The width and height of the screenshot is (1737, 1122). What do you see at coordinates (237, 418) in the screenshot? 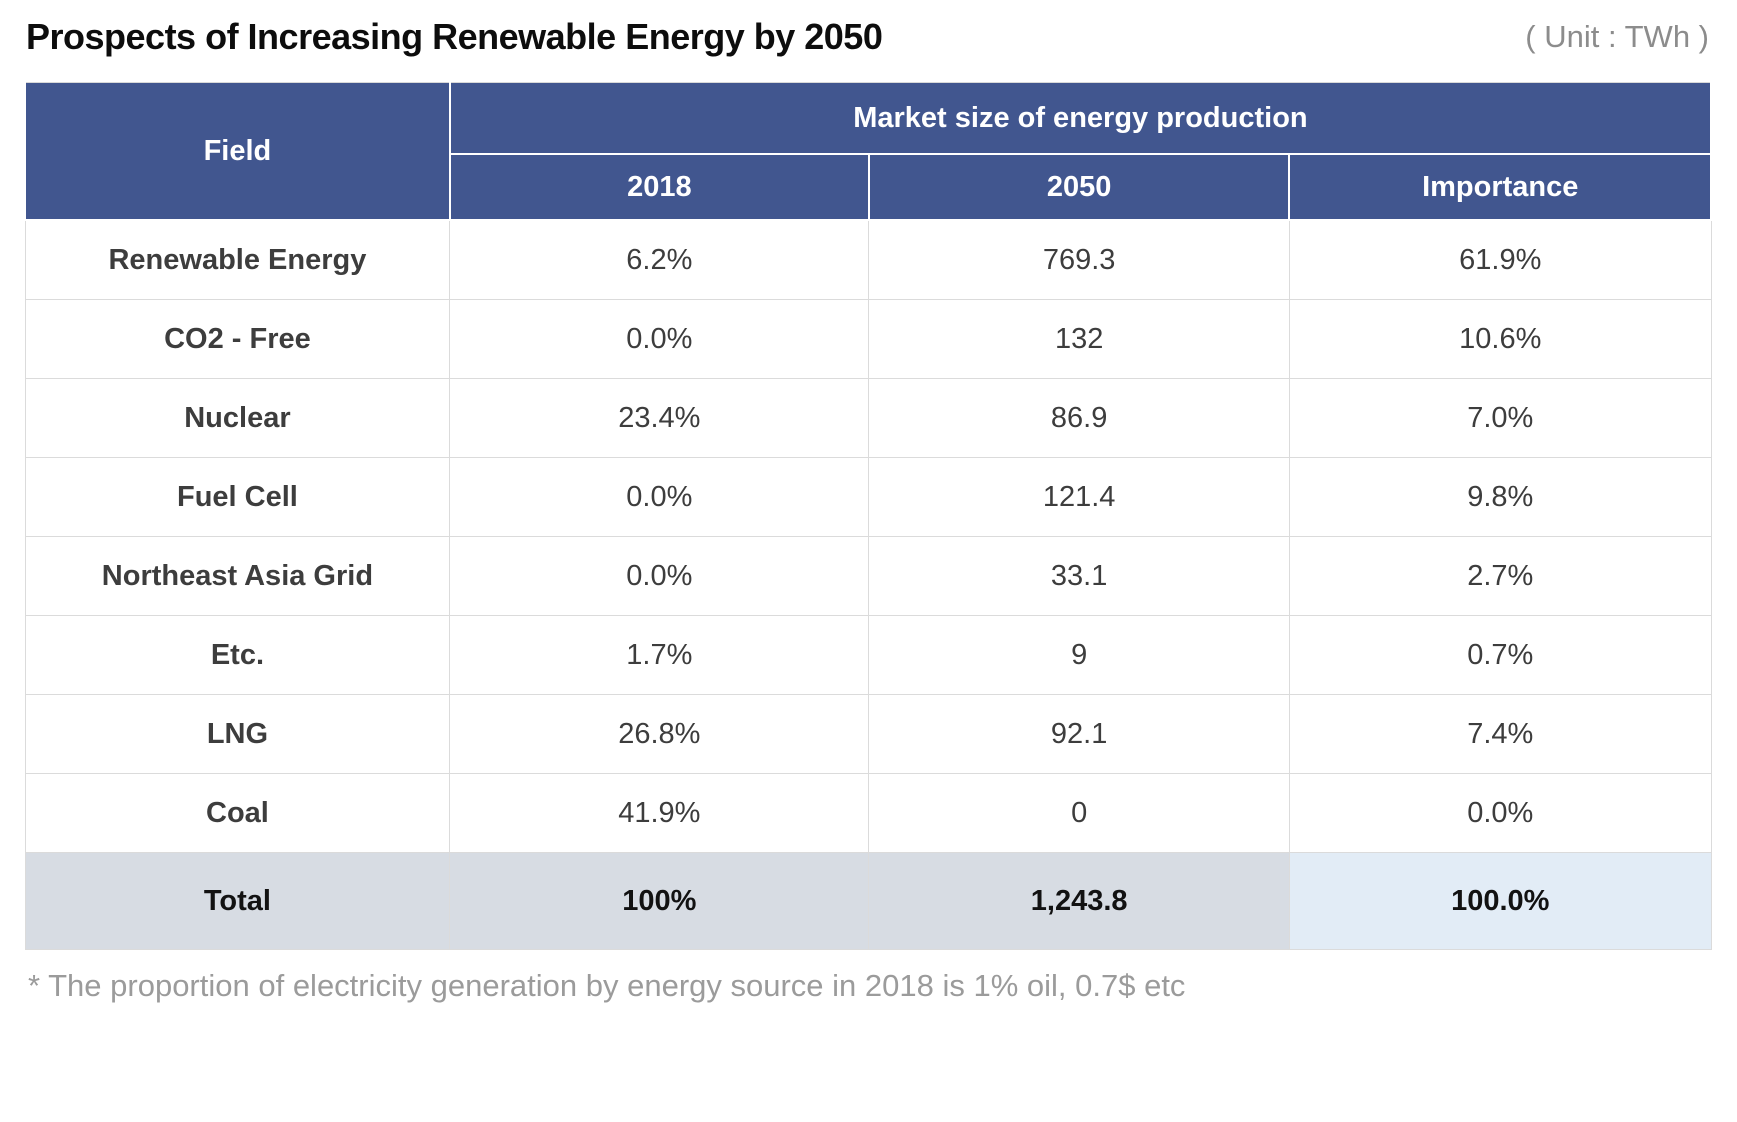
I see `row-label: Nuclear` at bounding box center [237, 418].